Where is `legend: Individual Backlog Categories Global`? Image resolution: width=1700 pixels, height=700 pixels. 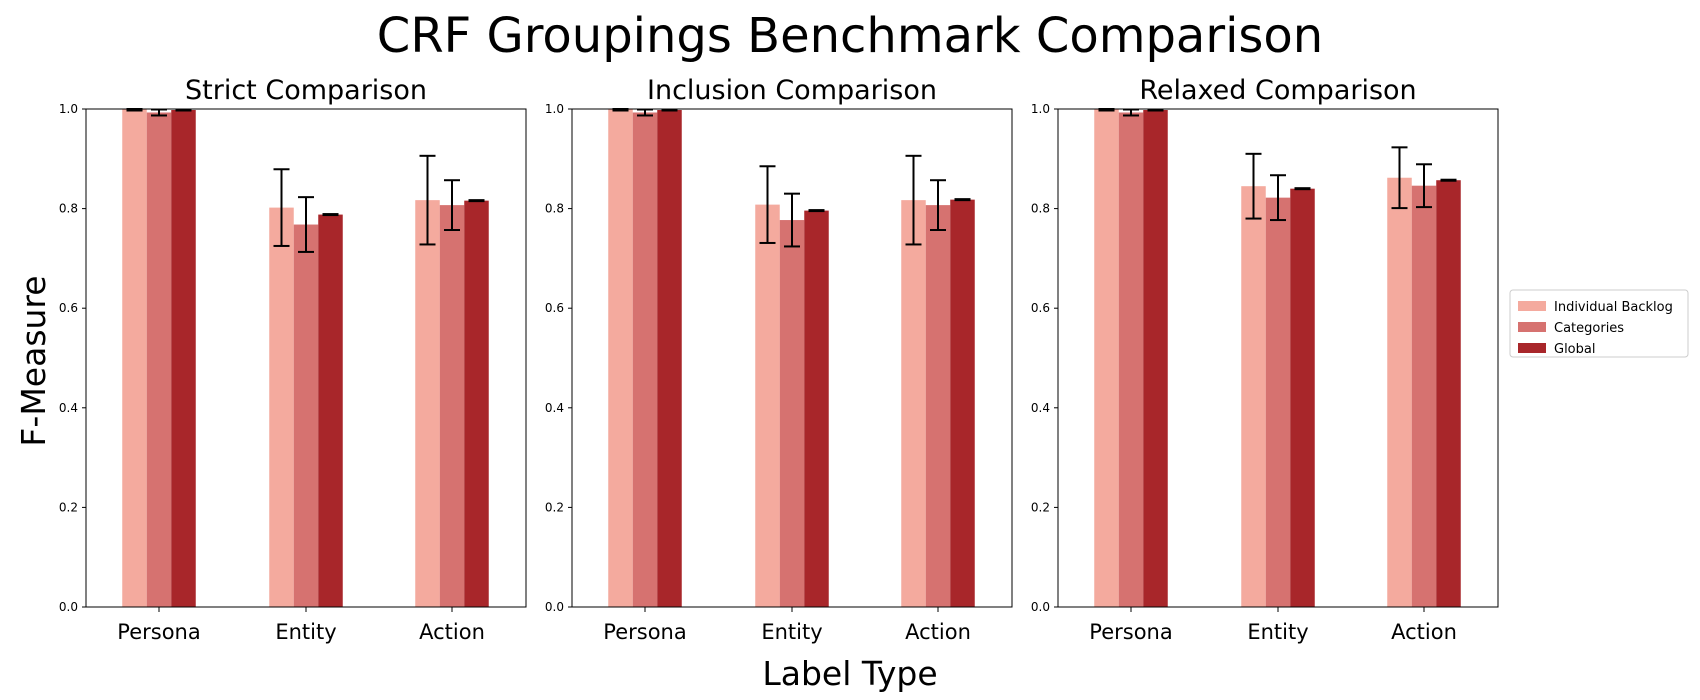 legend: Individual Backlog Categories Global is located at coordinates (1599, 323).